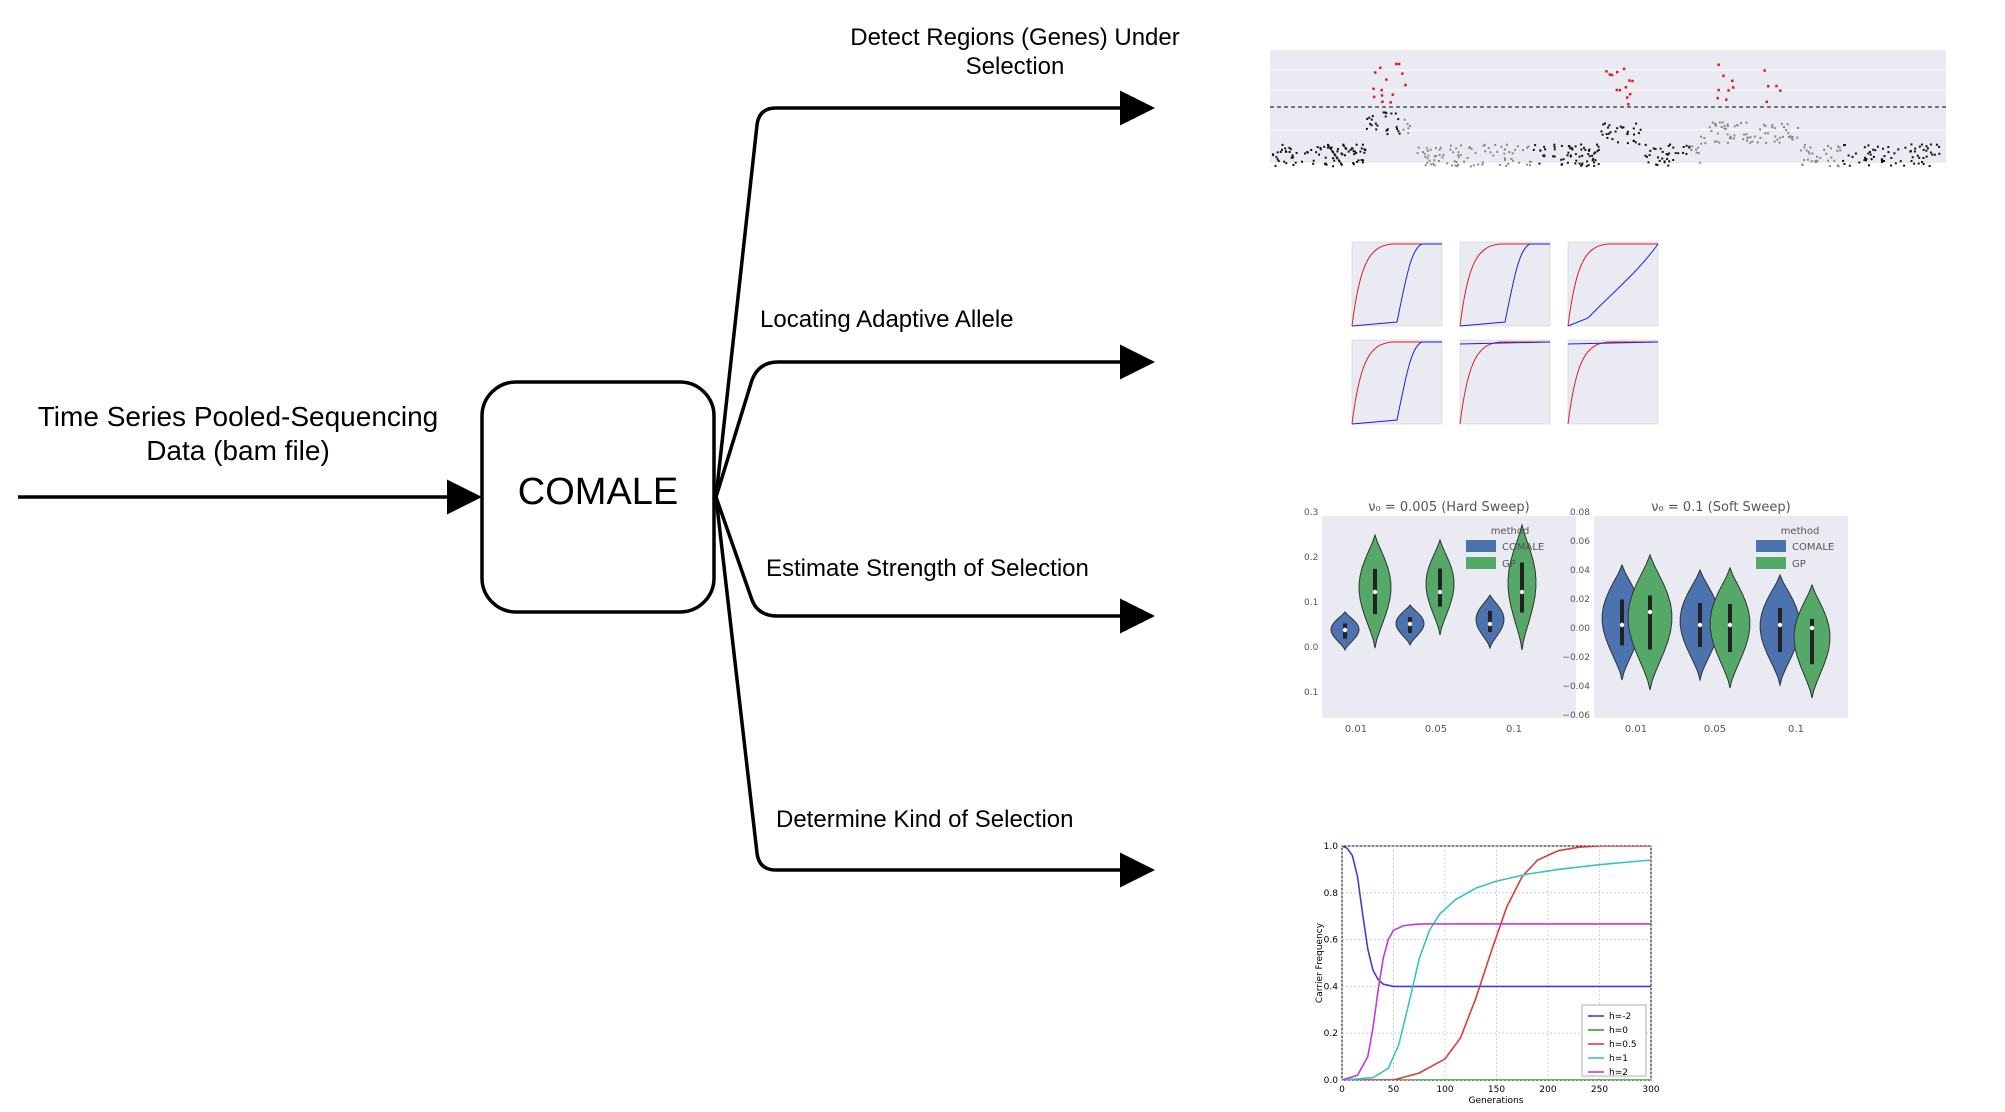 This screenshot has width=2005, height=1112. I want to click on y-tick-label: 0.00, so click(1580, 629).